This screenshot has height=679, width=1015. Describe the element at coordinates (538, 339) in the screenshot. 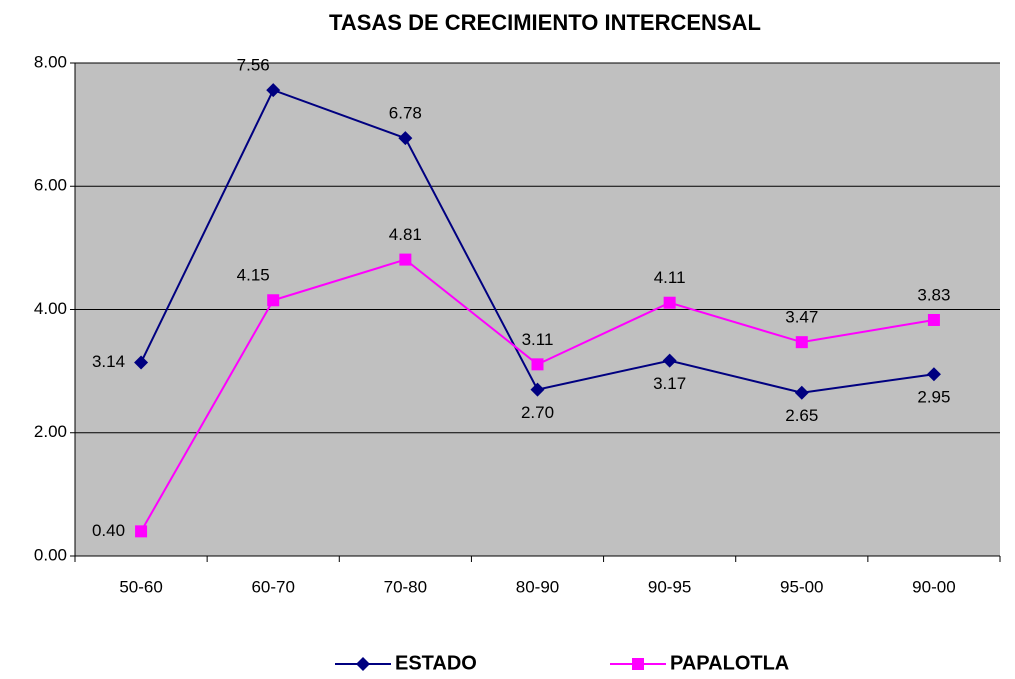

I see `data-label: 3.11` at that location.